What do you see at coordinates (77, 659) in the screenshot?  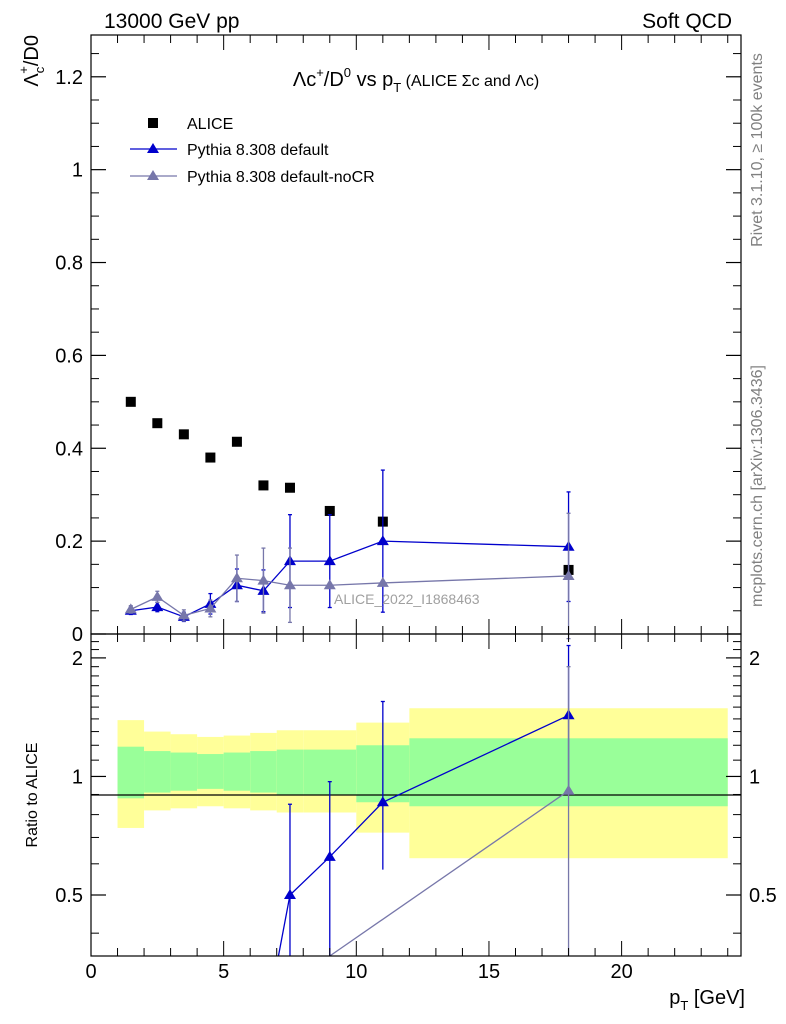 I see `ratio-y-tick-label: 2` at bounding box center [77, 659].